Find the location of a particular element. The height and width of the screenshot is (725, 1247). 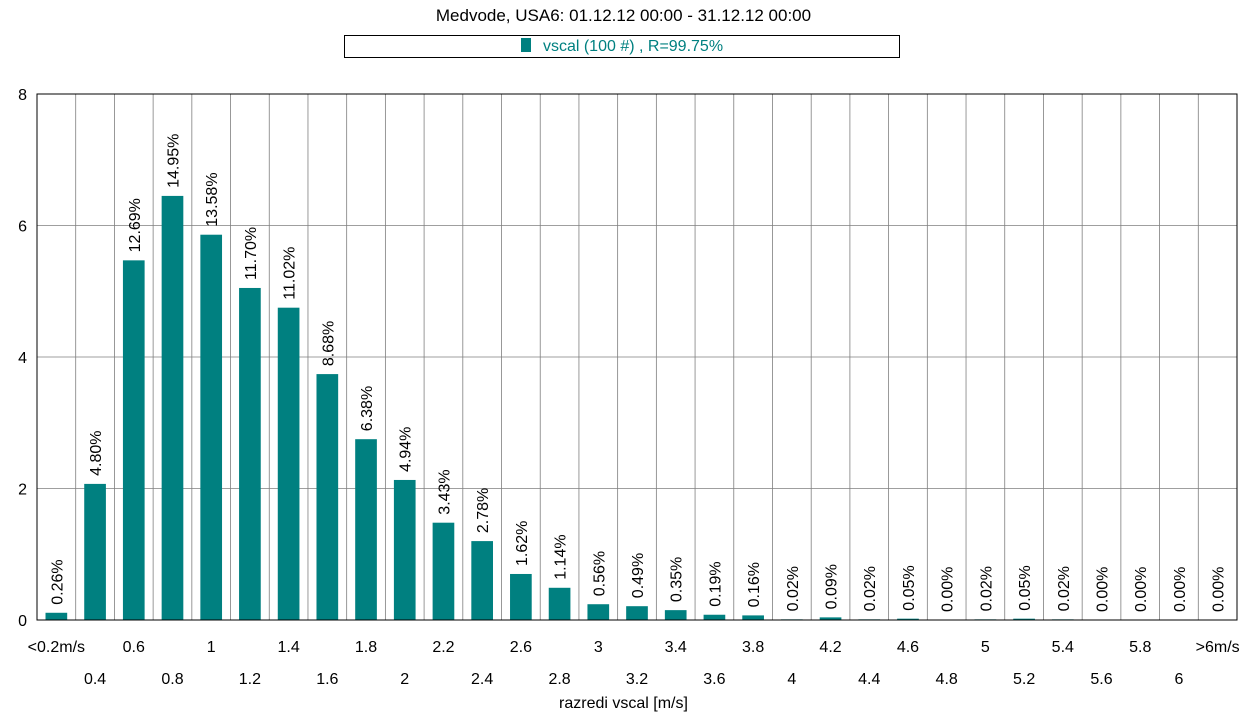

x-tick-label: 5.6 is located at coordinates (1101, 679).